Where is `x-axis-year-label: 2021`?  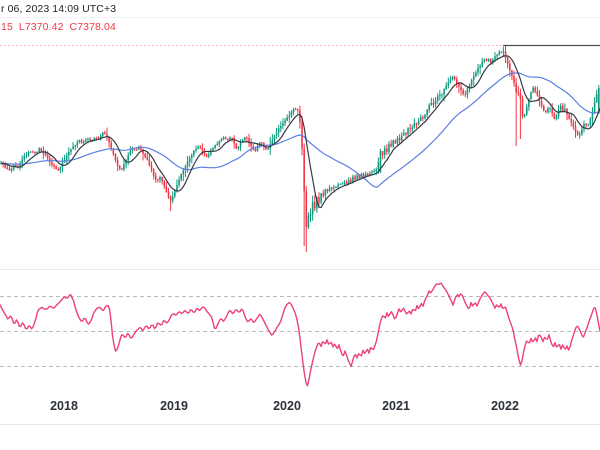
x-axis-year-label: 2021 is located at coordinates (396, 406).